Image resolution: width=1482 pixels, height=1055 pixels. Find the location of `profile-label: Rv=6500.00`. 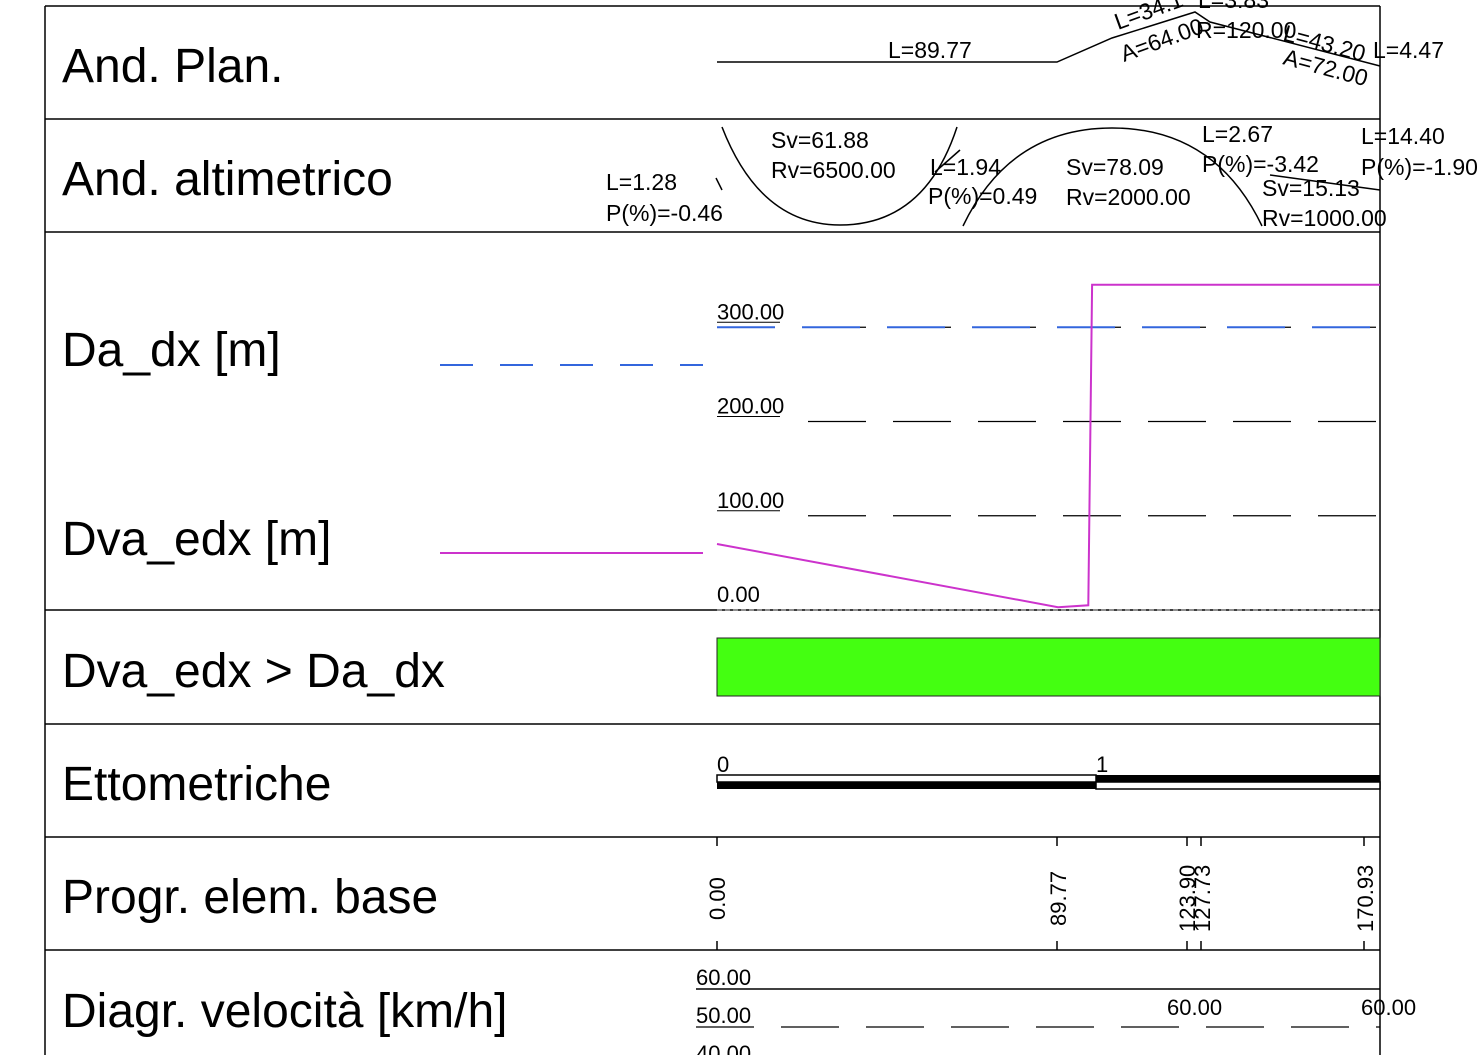

profile-label: Rv=6500.00 is located at coordinates (833, 170).